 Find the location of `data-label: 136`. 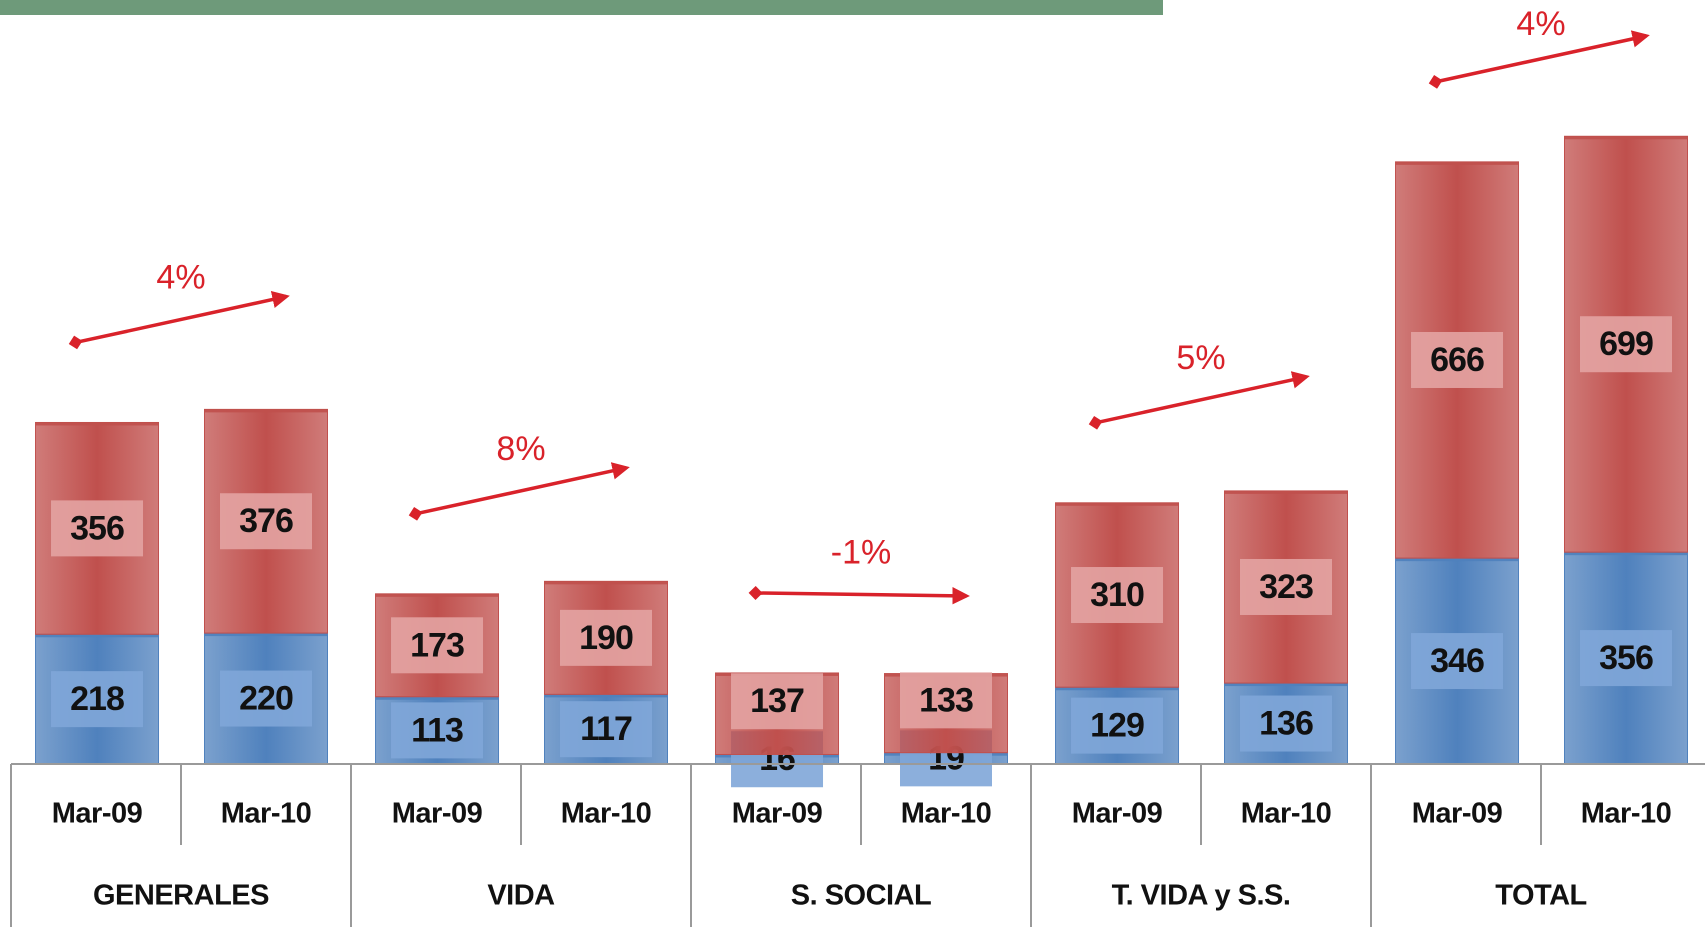

data-label: 136 is located at coordinates (1286, 724).